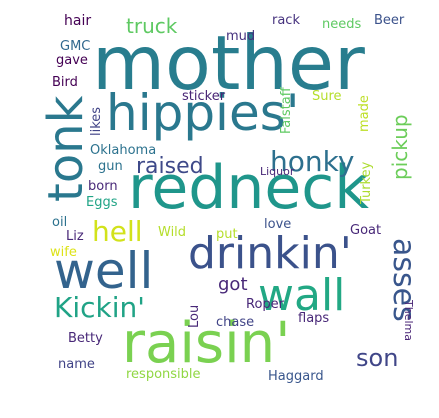 The image size is (439, 418). What do you see at coordinates (152, 26) in the screenshot?
I see `word-truck: truck` at bounding box center [152, 26].